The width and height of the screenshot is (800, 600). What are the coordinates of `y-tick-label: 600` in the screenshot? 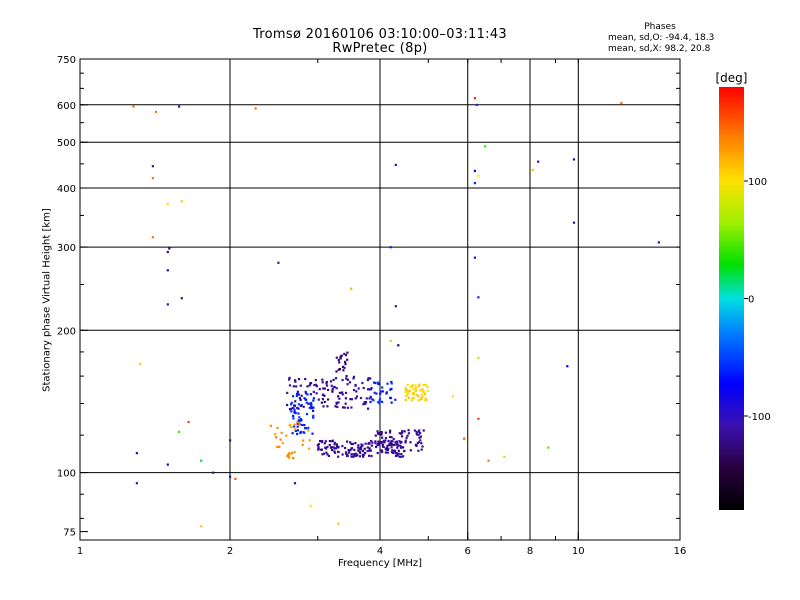 It's located at (66, 106).